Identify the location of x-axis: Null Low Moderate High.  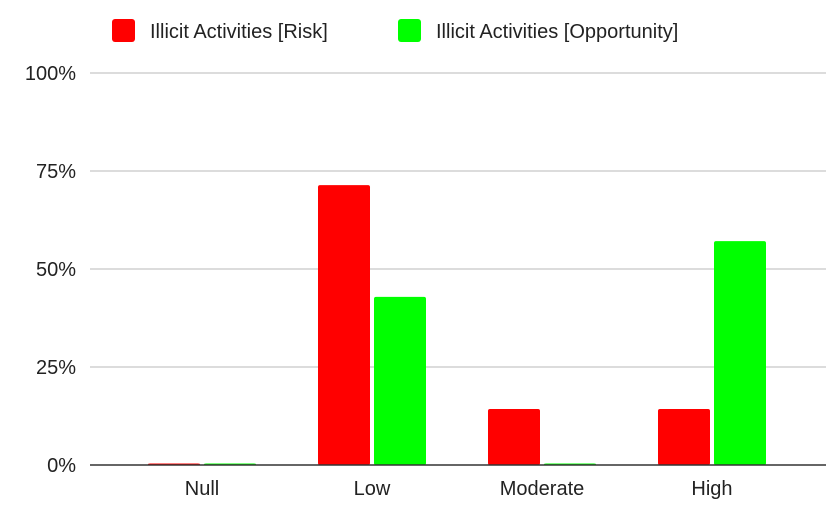
(458, 482).